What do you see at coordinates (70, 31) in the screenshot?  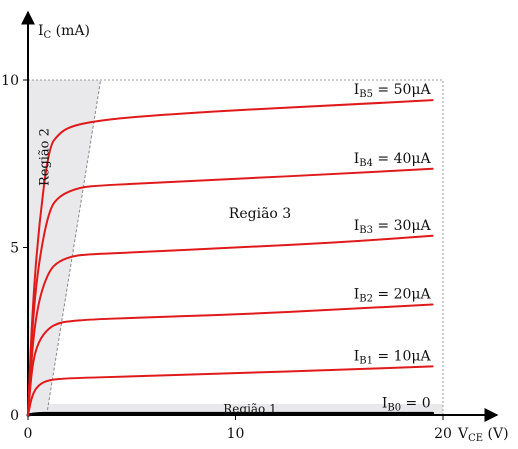 I see `y-axis-label-unit: (mA)` at bounding box center [70, 31].